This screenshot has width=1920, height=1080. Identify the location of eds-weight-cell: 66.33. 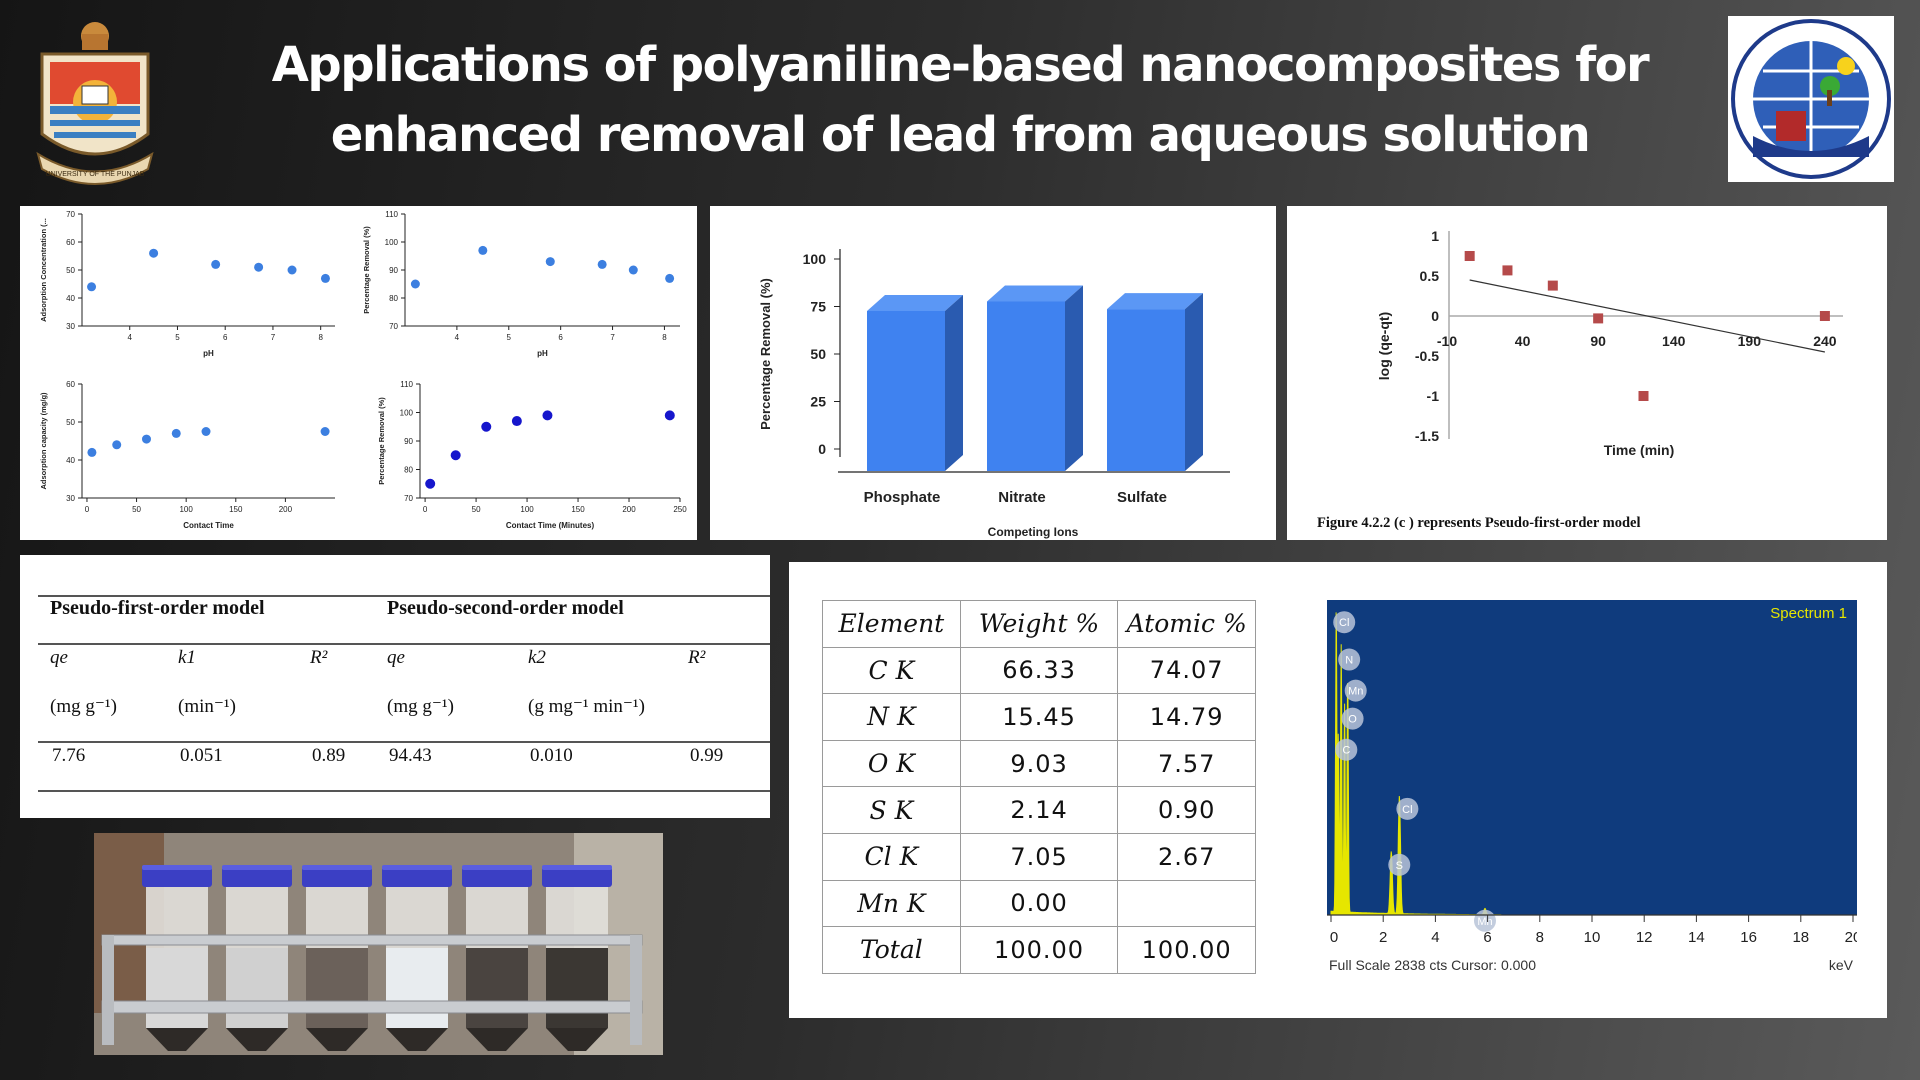
(1039, 670).